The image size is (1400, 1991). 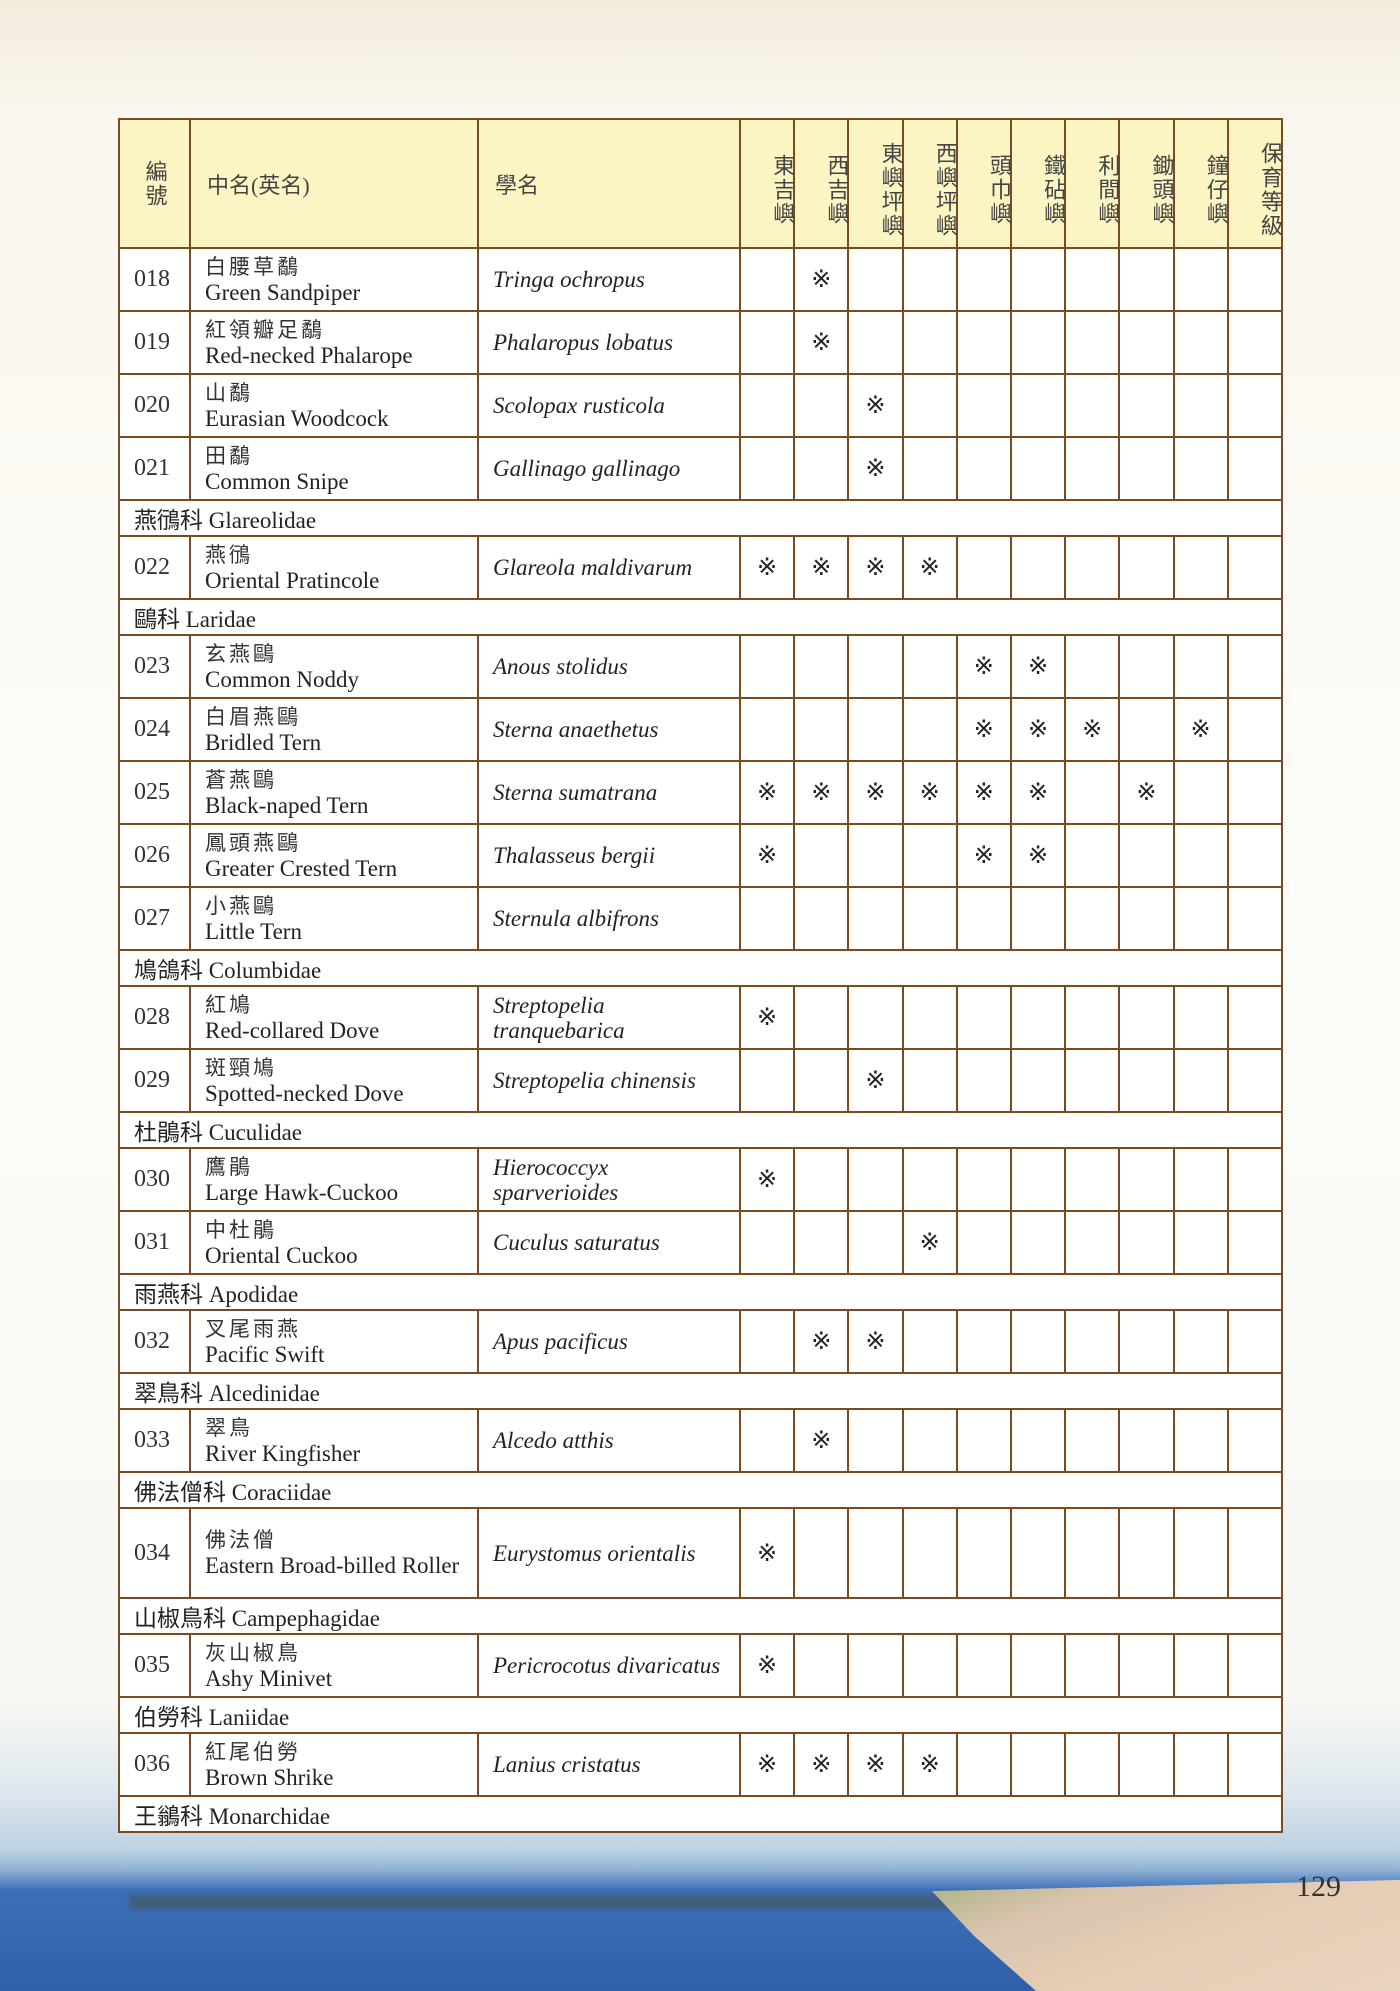 I want to click on chinese-name: 紅領瓣足鷸, so click(x=265, y=329).